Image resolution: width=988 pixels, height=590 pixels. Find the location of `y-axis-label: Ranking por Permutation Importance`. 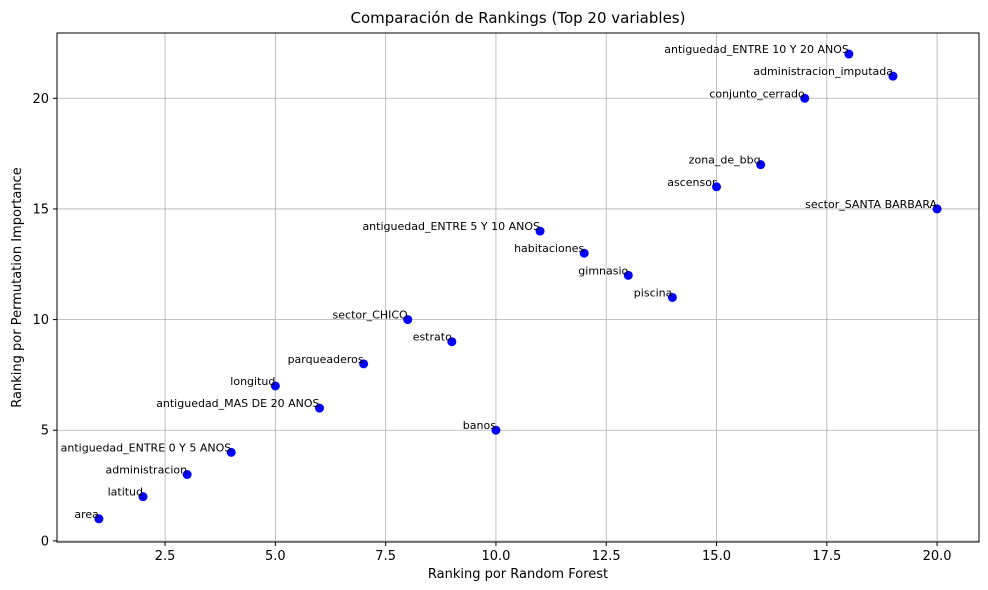

y-axis-label: Ranking por Permutation Importance is located at coordinates (17, 287).